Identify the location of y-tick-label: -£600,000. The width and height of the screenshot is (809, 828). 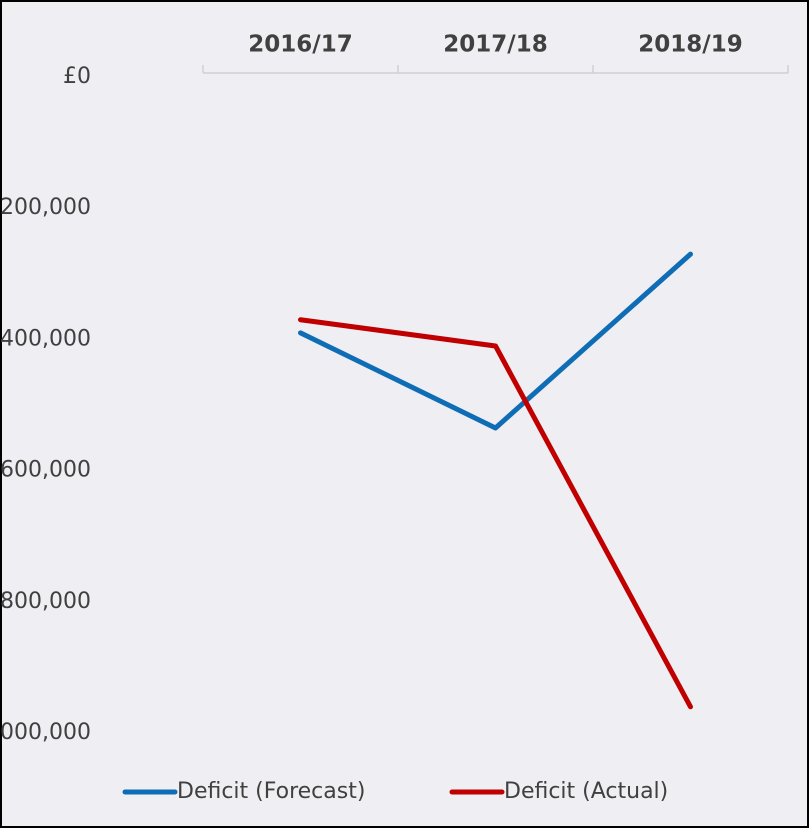
(45, 470).